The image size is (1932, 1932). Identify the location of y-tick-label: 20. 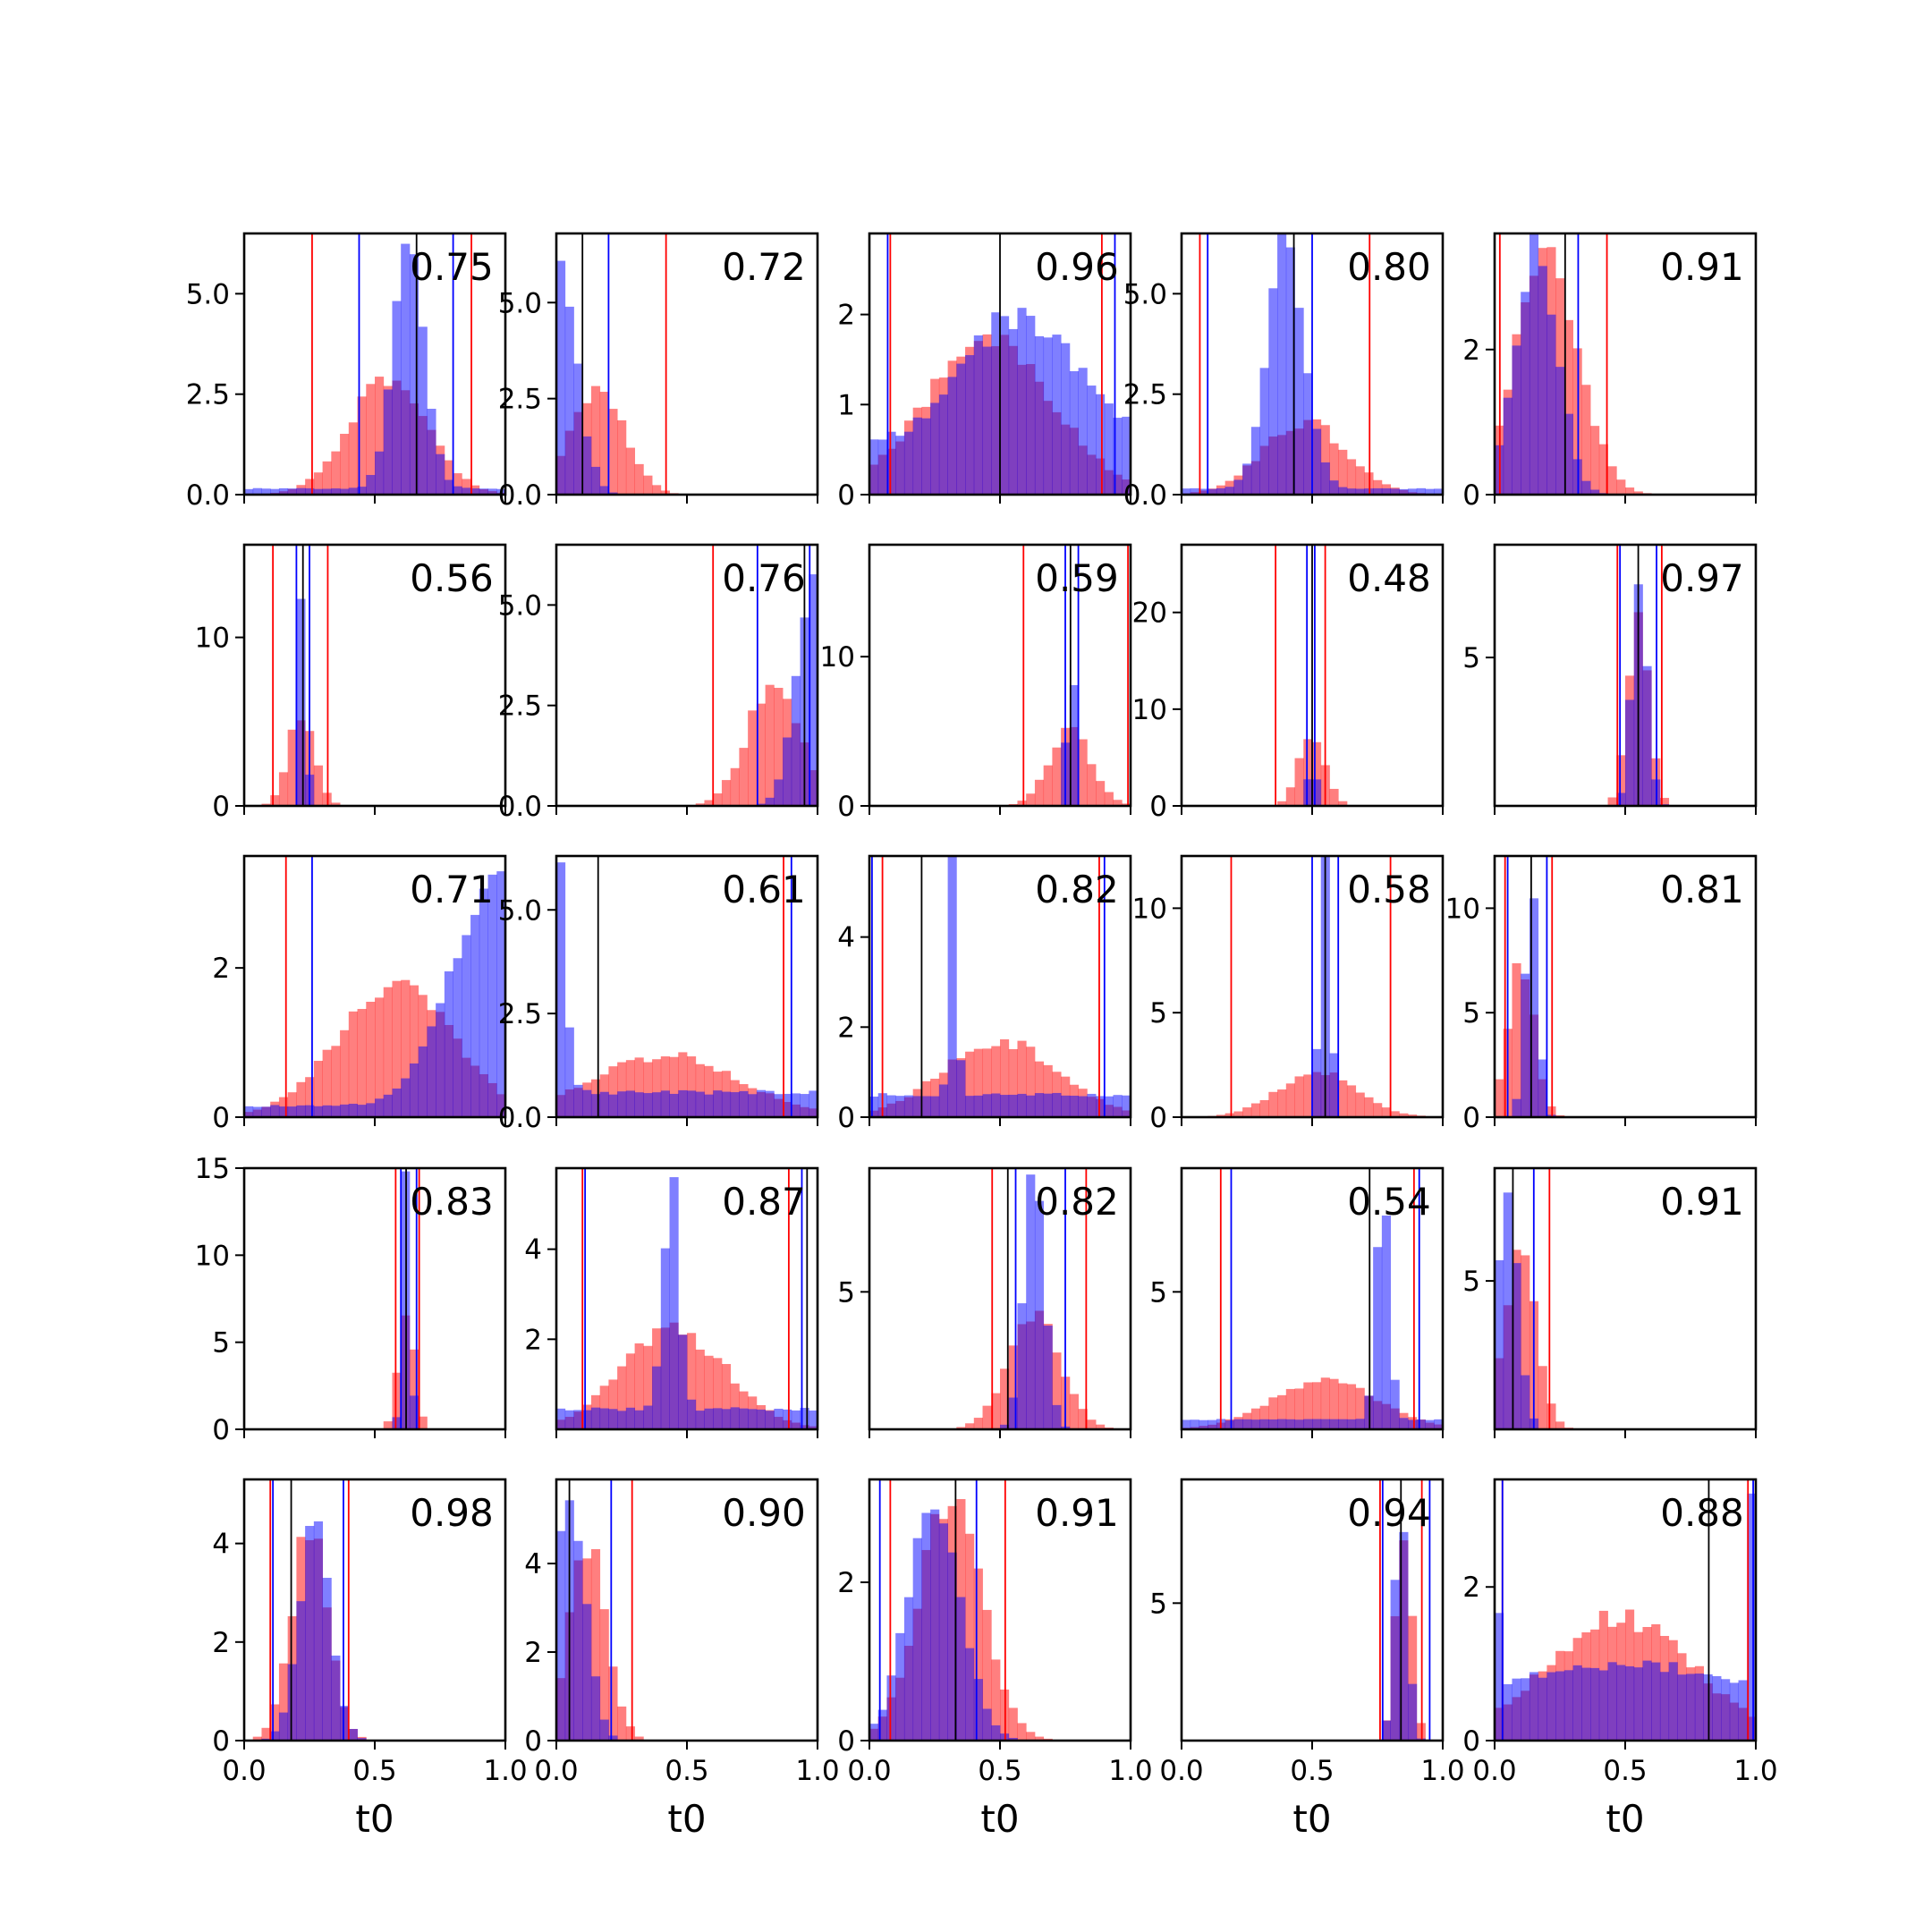
(1149, 613).